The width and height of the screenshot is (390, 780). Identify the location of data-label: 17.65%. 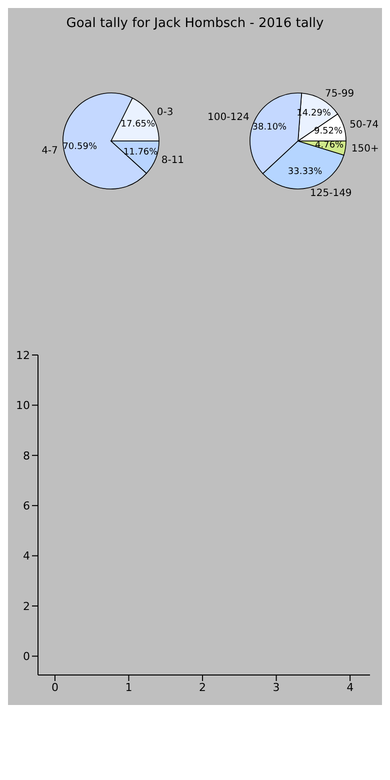
(138, 124).